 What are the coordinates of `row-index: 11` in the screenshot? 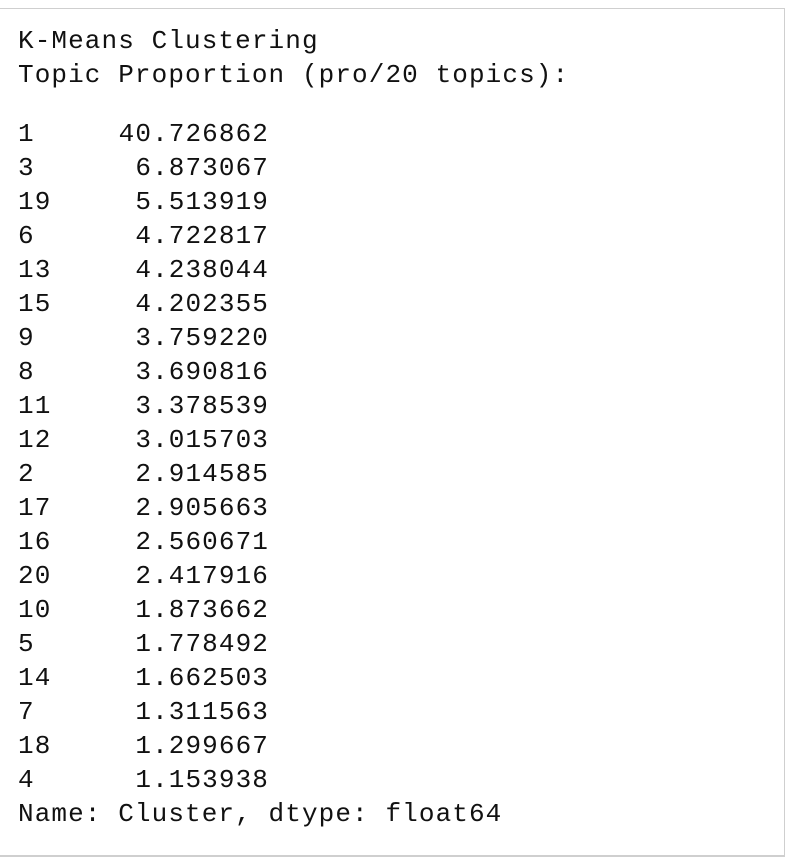 It's located at (35, 406).